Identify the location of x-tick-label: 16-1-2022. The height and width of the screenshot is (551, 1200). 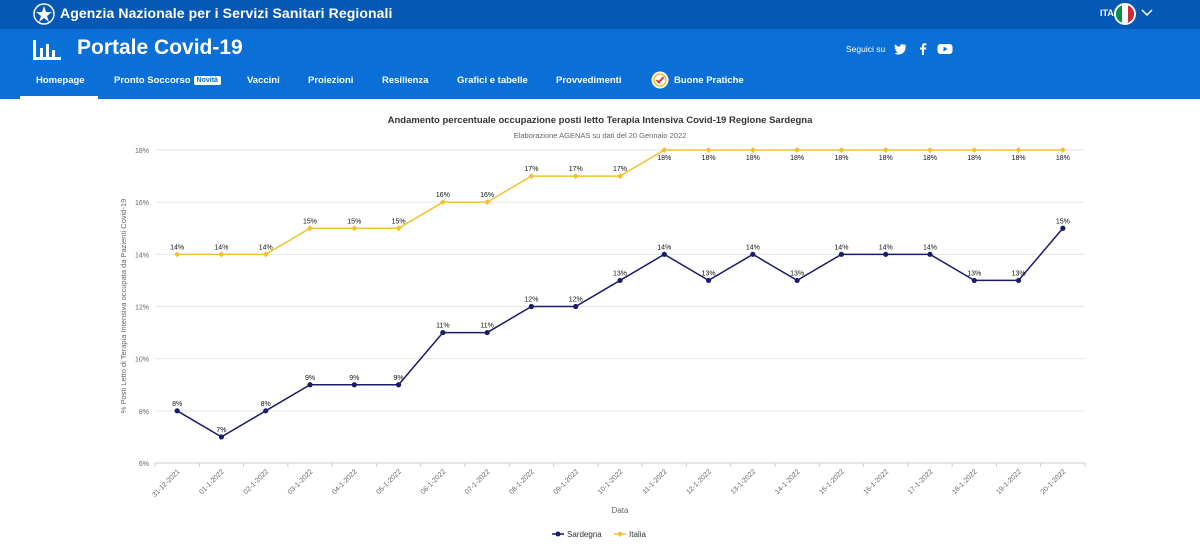
(877, 482).